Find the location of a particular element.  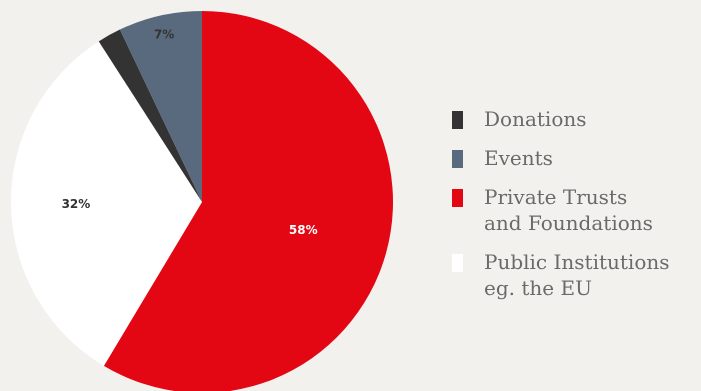

legend-label-donations: Donations is located at coordinates (535, 119).